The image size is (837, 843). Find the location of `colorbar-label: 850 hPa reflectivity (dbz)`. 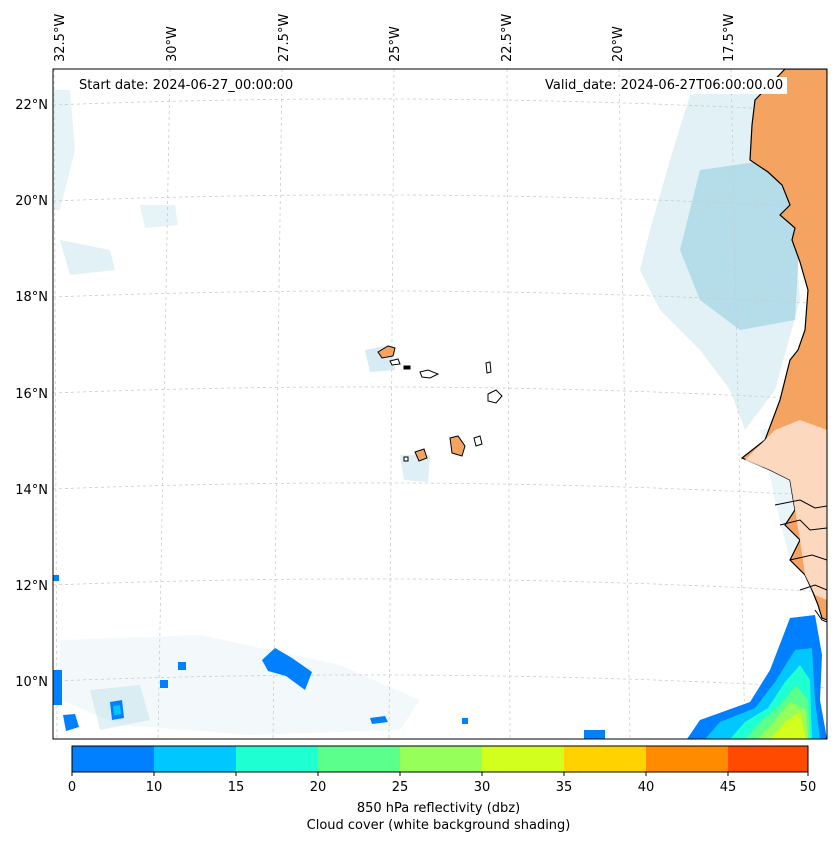

colorbar-label: 850 hPa reflectivity (dbz) is located at coordinates (438, 808).